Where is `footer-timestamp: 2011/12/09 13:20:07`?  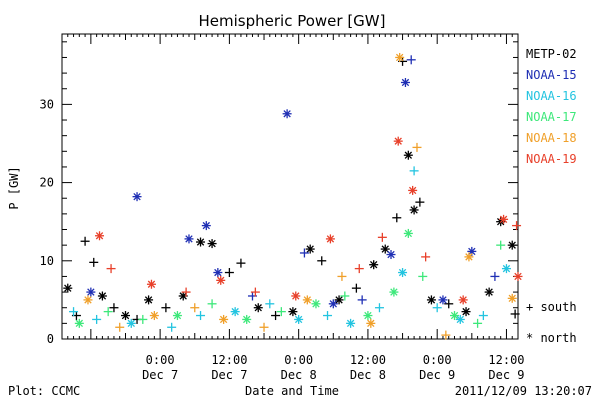 footer-timestamp: 2011/12/09 13:20:07 is located at coordinates (523, 391).